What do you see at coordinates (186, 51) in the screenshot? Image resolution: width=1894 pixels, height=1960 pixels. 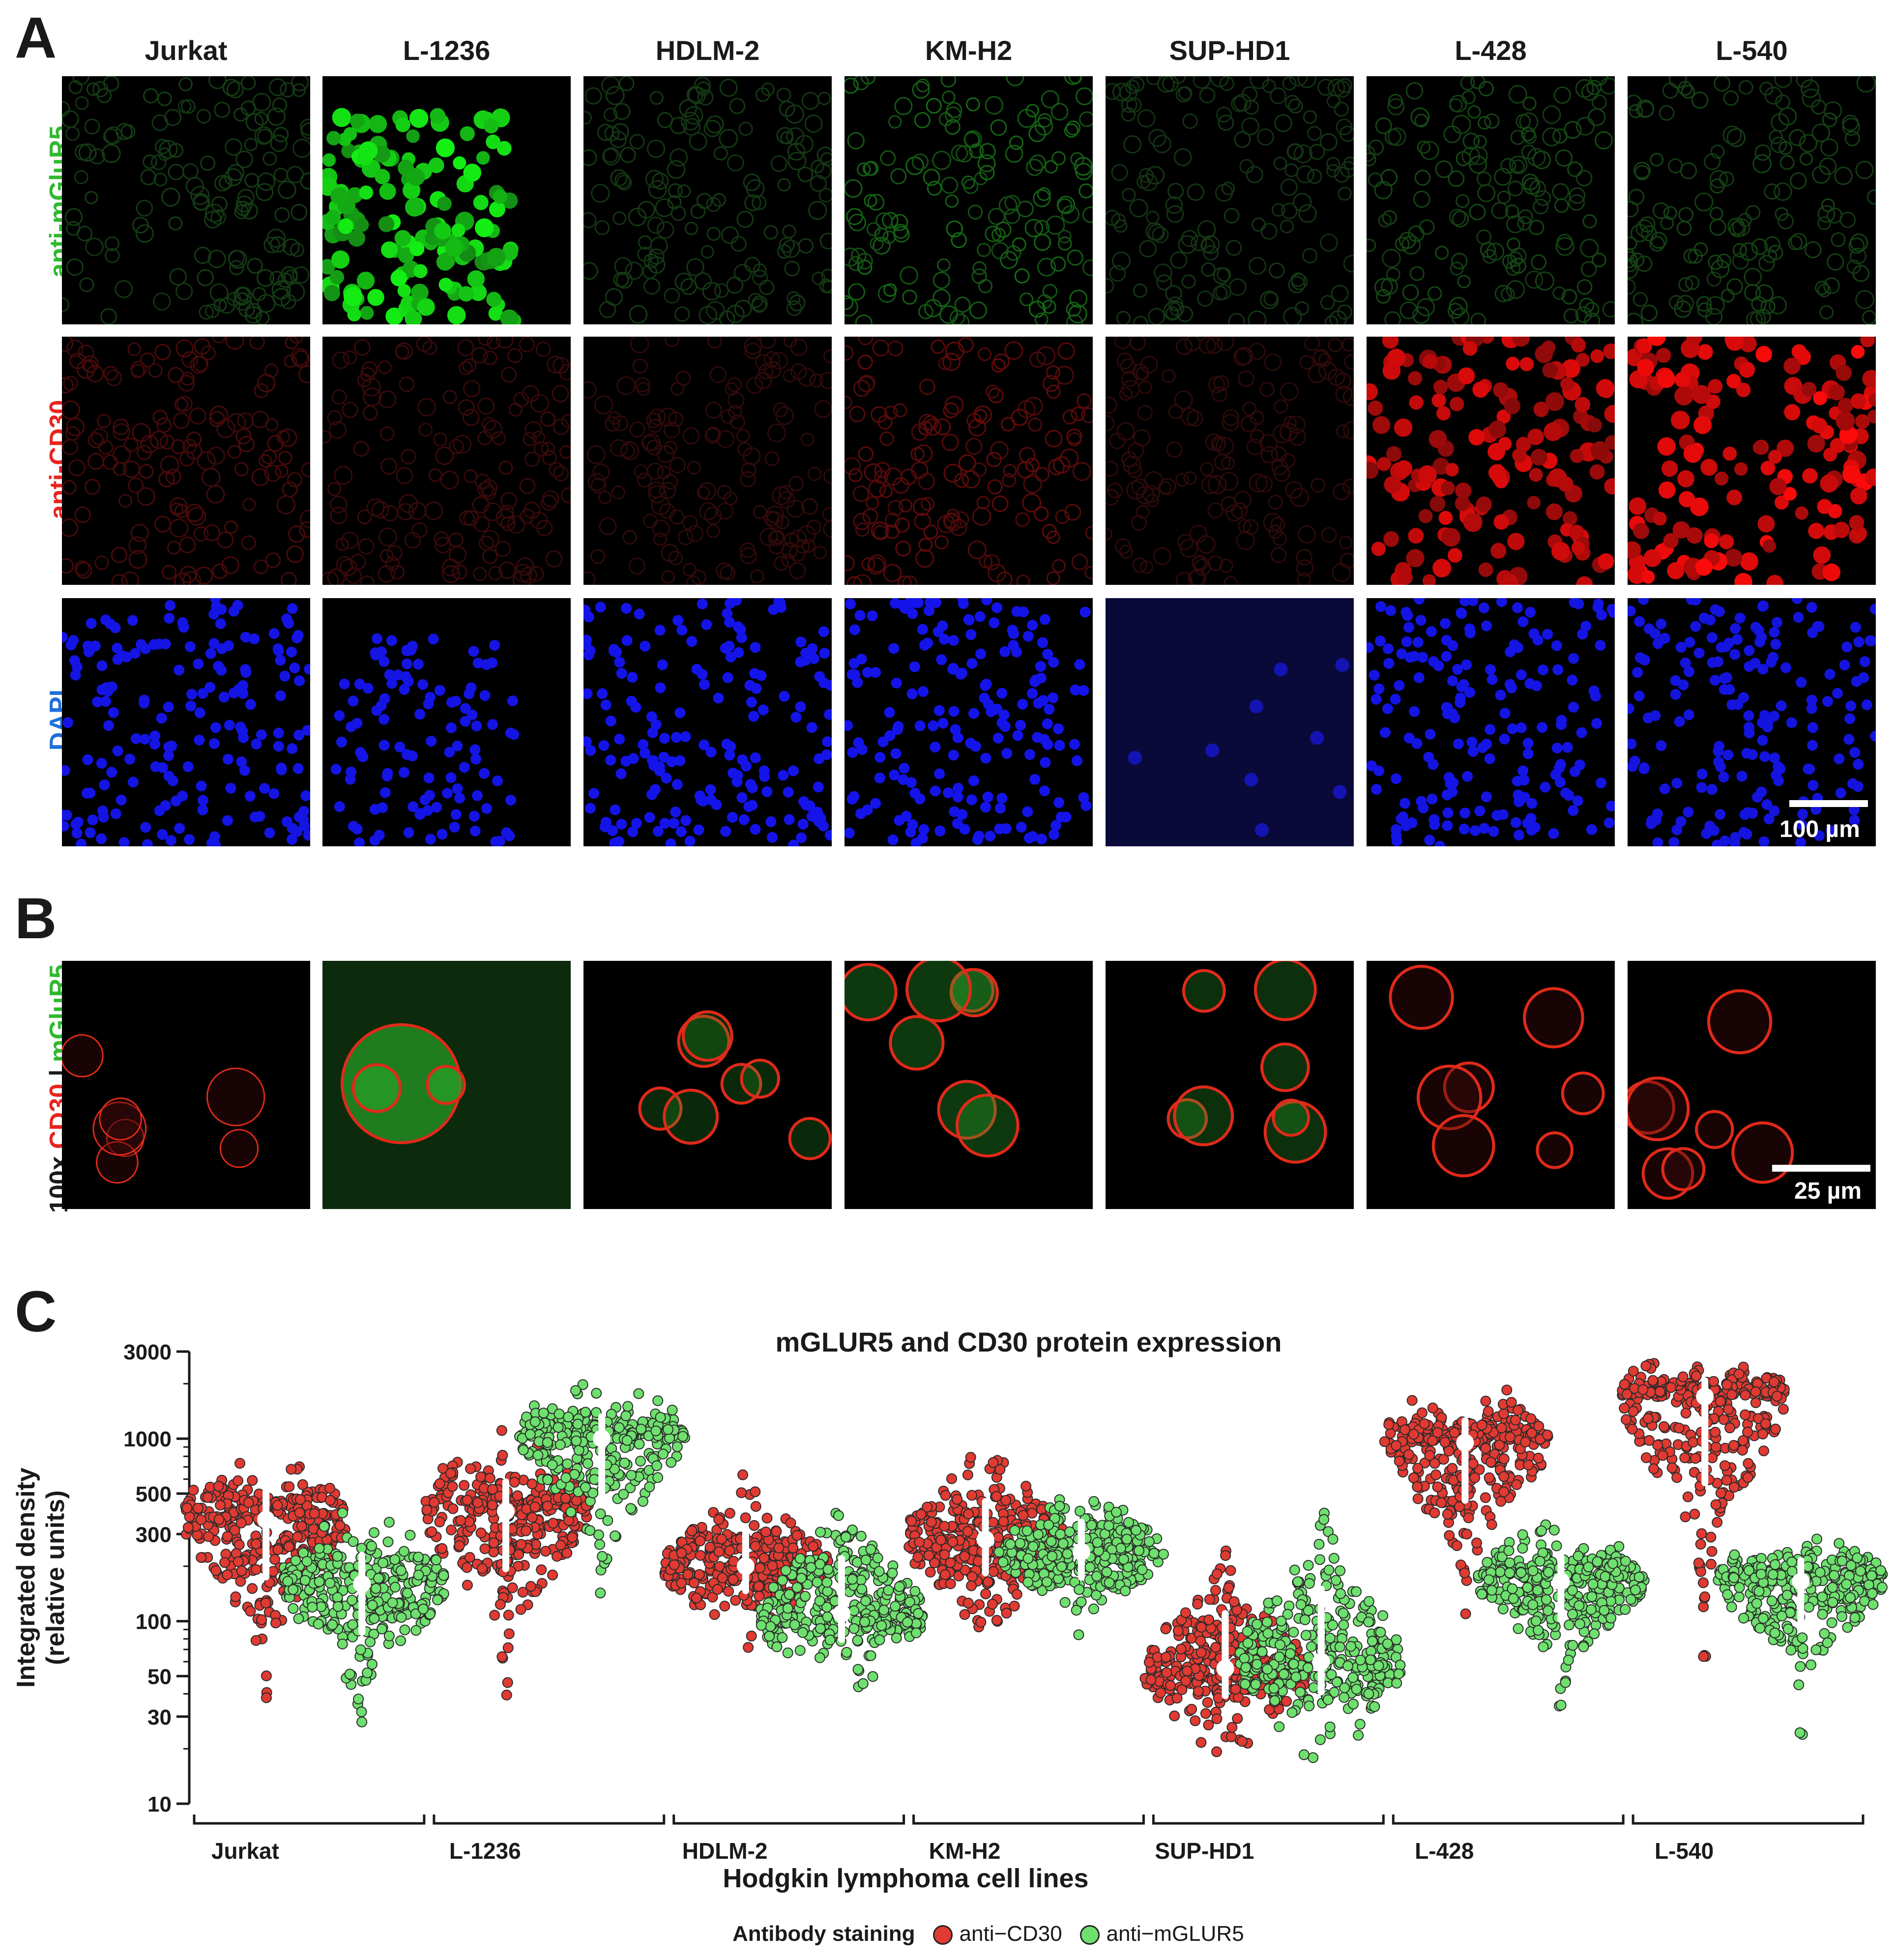 I see `col-head-jurkat: Jurkat` at bounding box center [186, 51].